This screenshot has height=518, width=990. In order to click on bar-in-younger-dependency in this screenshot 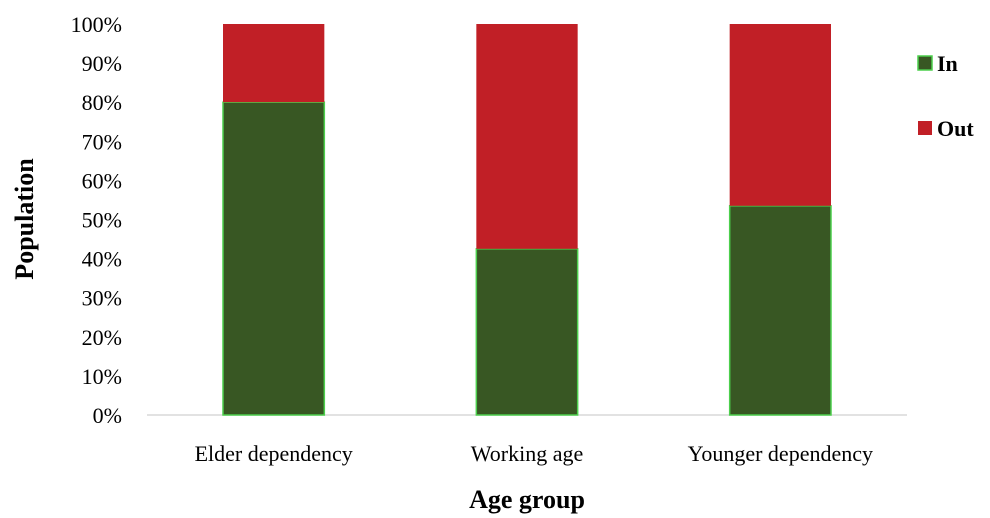, I will do `click(780, 310)`.